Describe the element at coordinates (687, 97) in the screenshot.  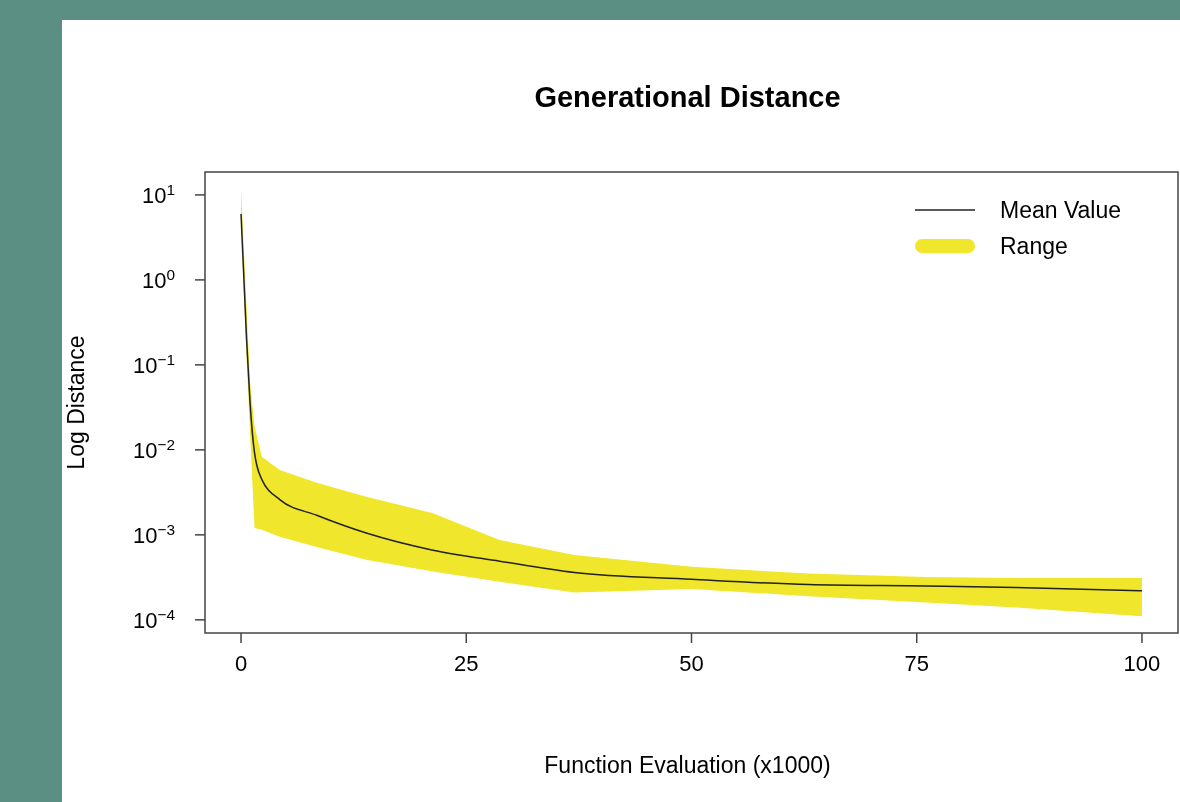
I see `chart-title: Generational Distance` at that location.